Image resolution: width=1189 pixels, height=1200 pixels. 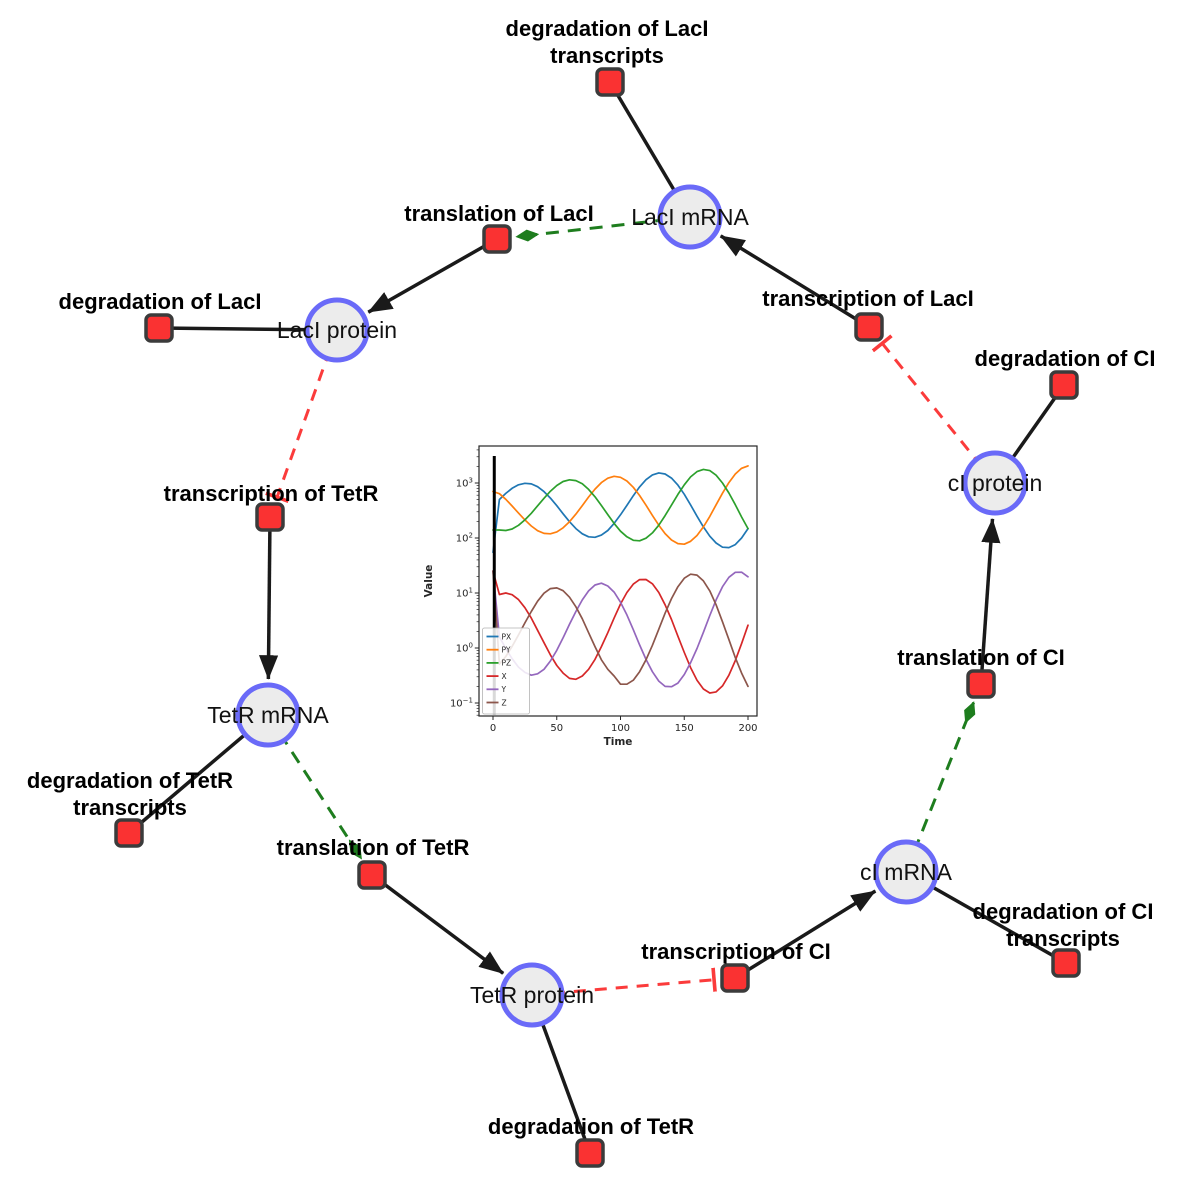 I want to click on reaction-label-transc_ci: transcription of CI, so click(x=735, y=951).